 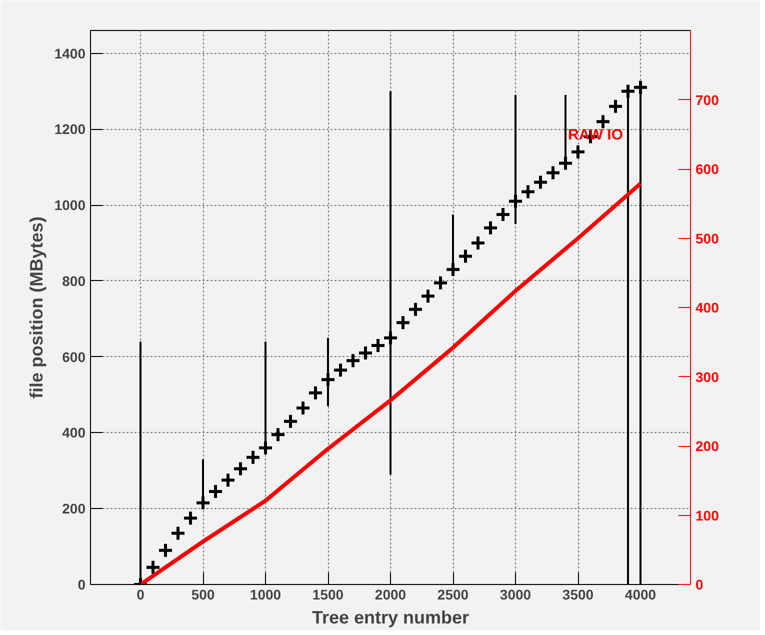 I want to click on y2-tick-label: 300, so click(x=708, y=376).